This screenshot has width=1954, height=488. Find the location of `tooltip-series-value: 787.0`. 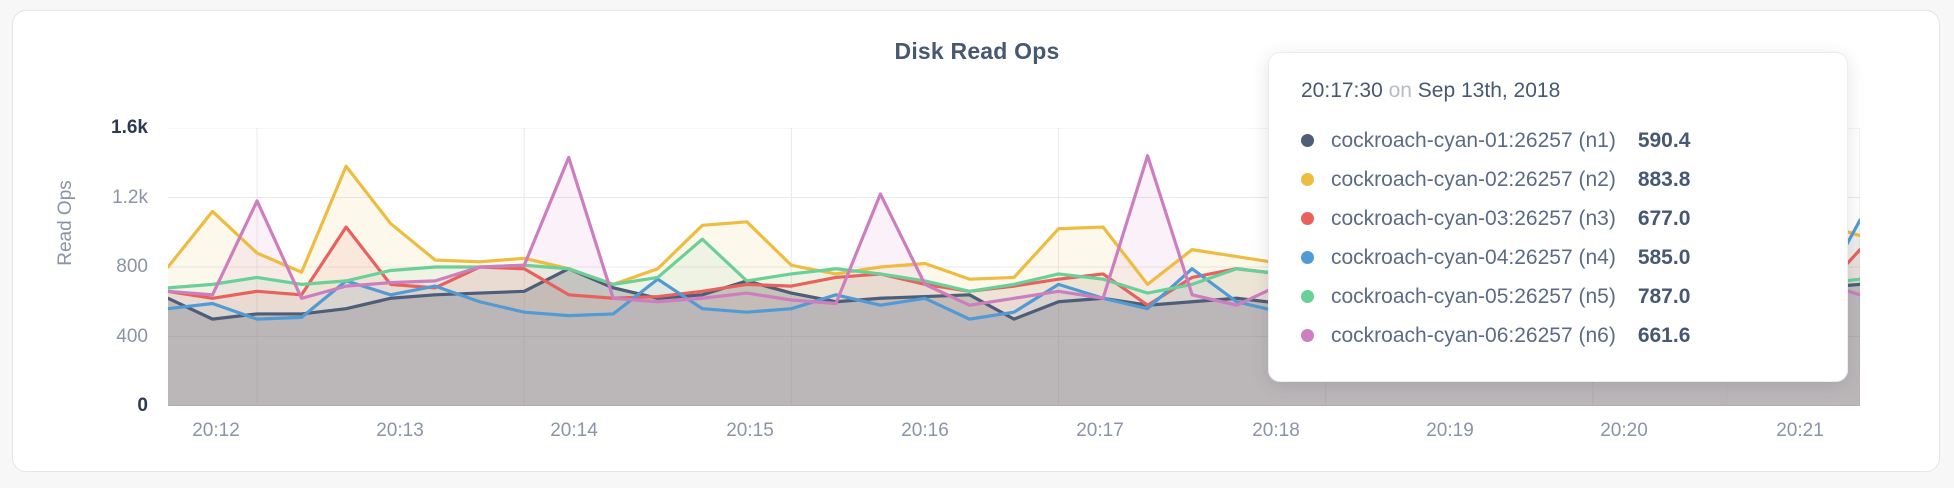

tooltip-series-value: 787.0 is located at coordinates (1664, 296).